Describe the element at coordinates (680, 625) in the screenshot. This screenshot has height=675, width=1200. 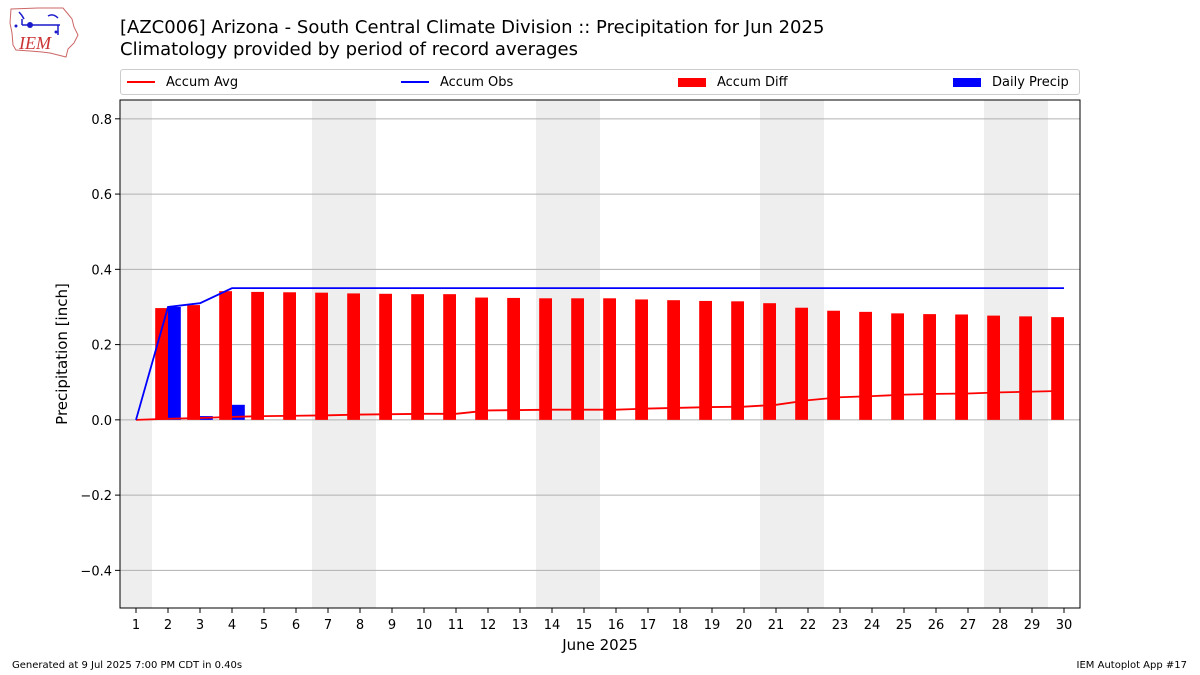
I see `x-tick-label: 18` at that location.